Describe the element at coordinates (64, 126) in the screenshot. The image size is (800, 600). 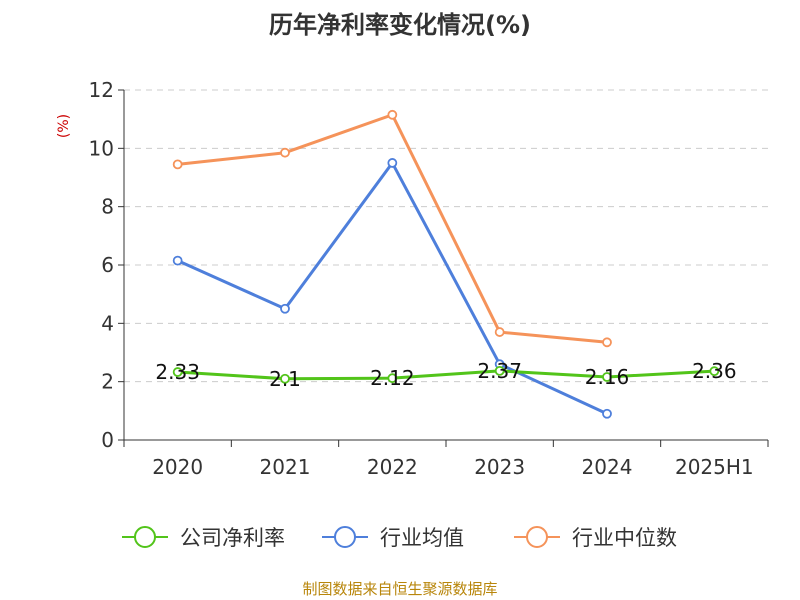
I see `y-axis-unit-label: (%)` at that location.